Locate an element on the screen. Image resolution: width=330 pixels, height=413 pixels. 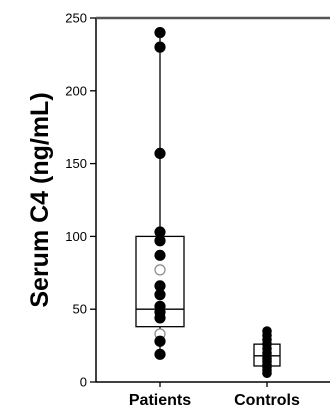
y-axis-label: Serum C4 (ng/mL) is located at coordinates (40, 199).